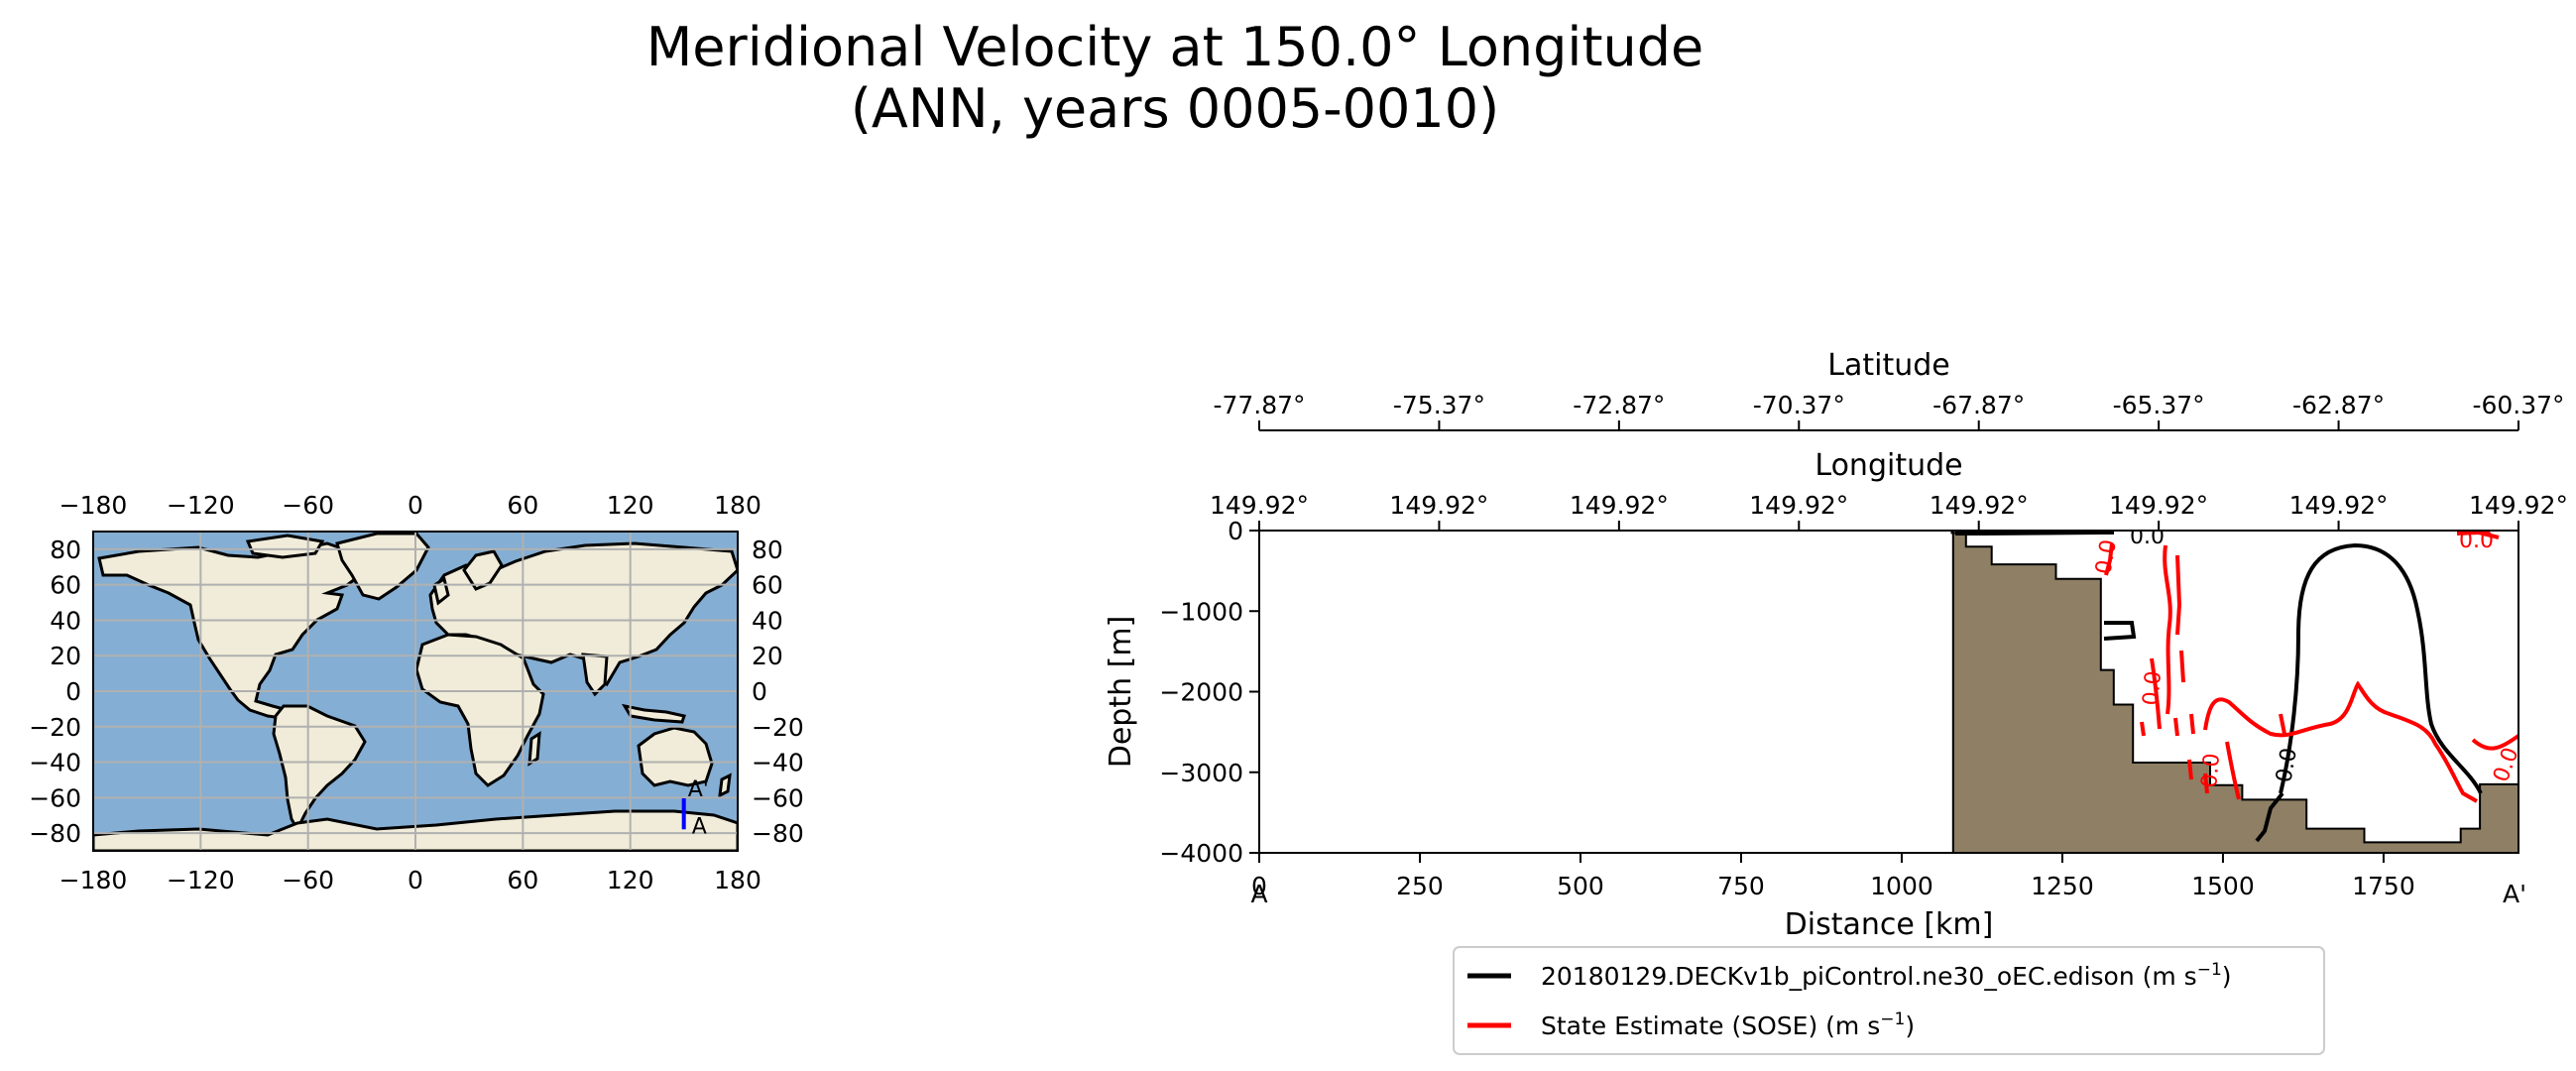 The image size is (2576, 1071). I want to click on africa-land, so click(480, 710).